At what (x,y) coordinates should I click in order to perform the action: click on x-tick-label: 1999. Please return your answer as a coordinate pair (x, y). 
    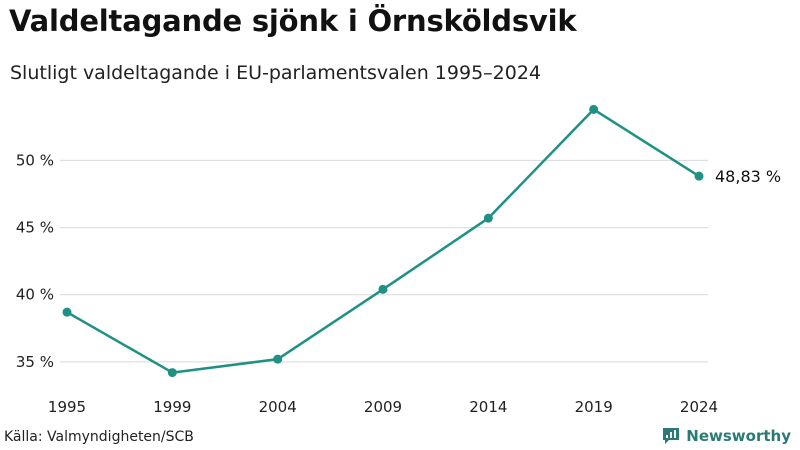
    Looking at the image, I should click on (172, 407).